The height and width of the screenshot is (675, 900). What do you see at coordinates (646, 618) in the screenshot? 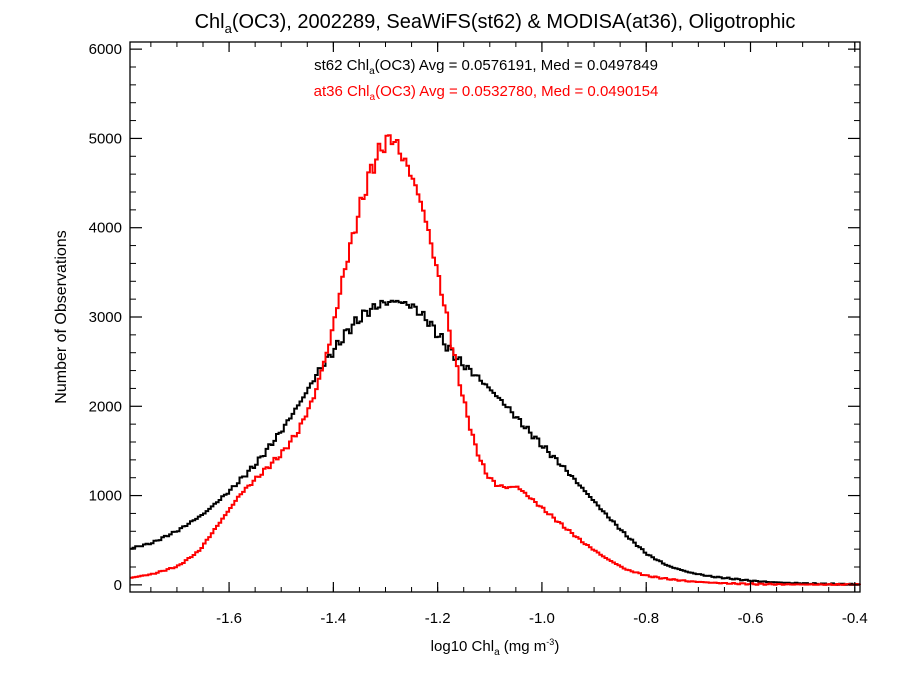
I see `x-tick-label: -0.8` at bounding box center [646, 618].